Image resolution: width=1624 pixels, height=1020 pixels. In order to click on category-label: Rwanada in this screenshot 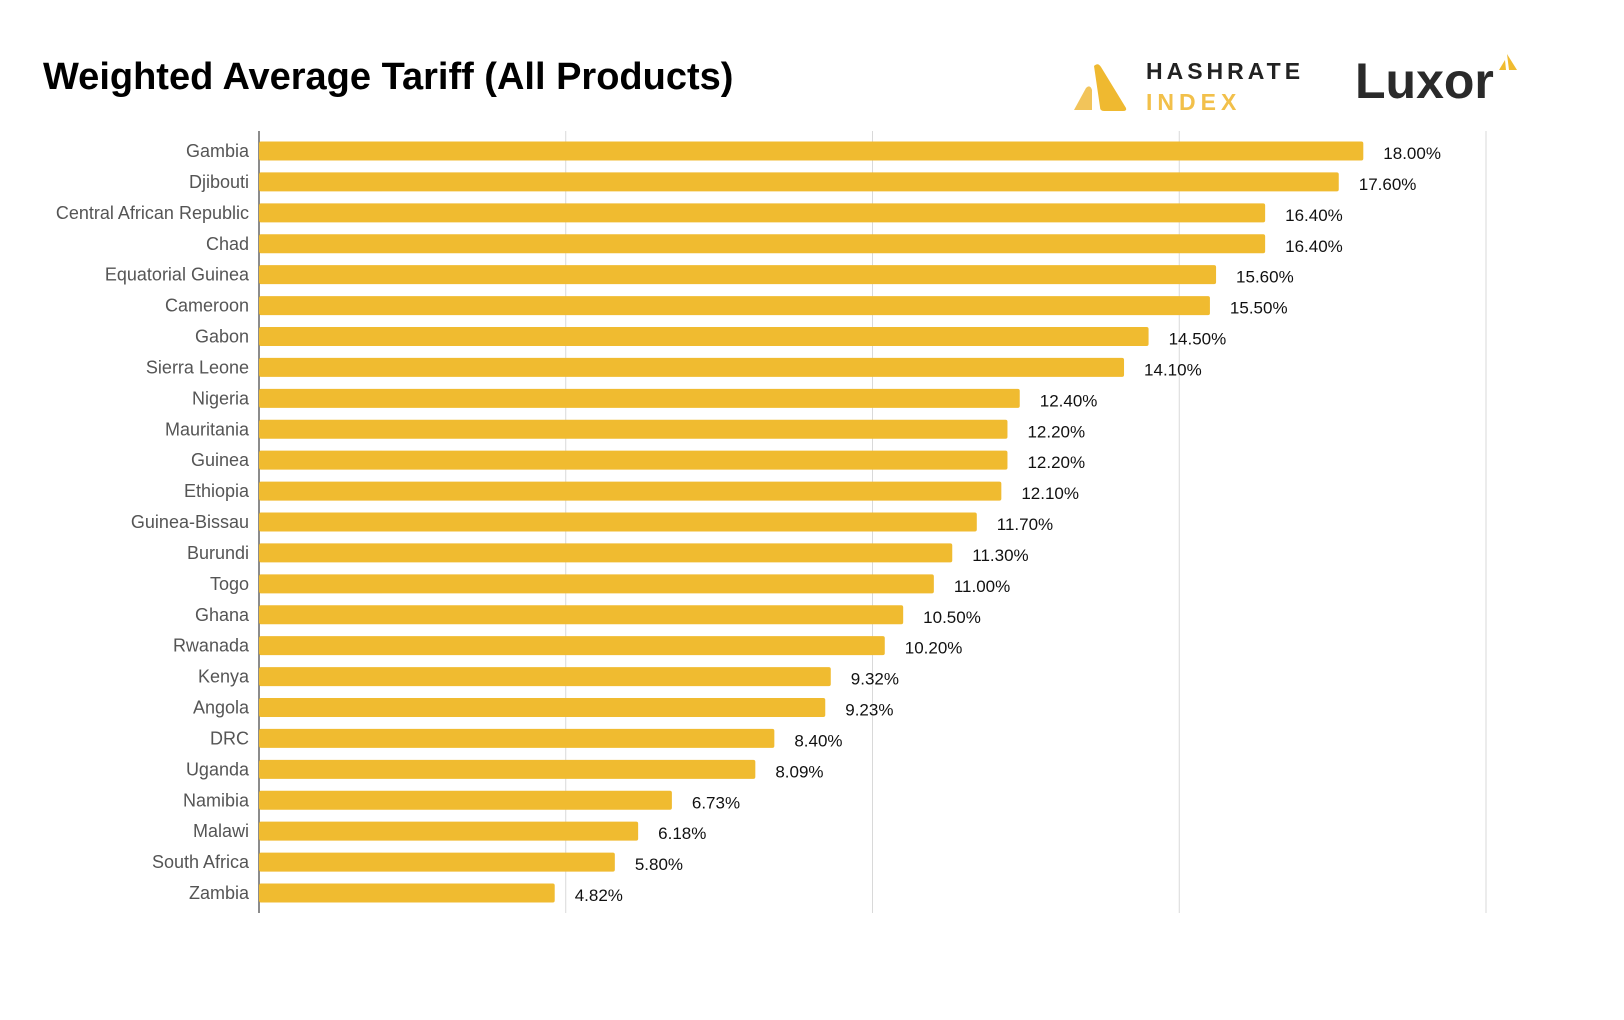, I will do `click(211, 646)`.